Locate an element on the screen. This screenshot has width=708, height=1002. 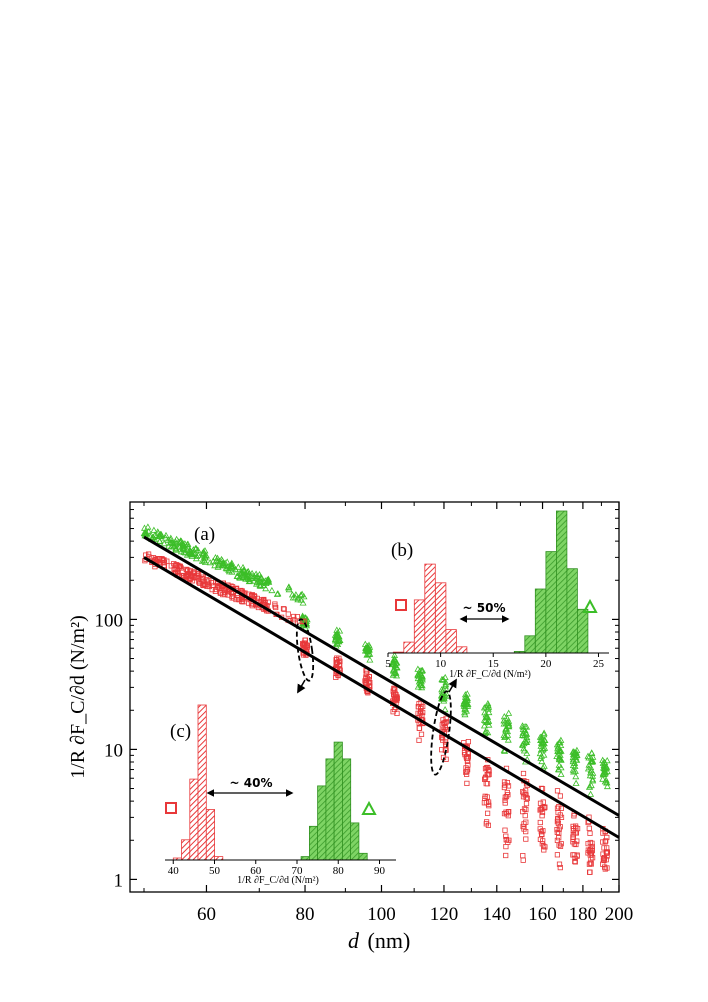
inset-b-legend-triangle-icon is located at coordinates (590, 605).